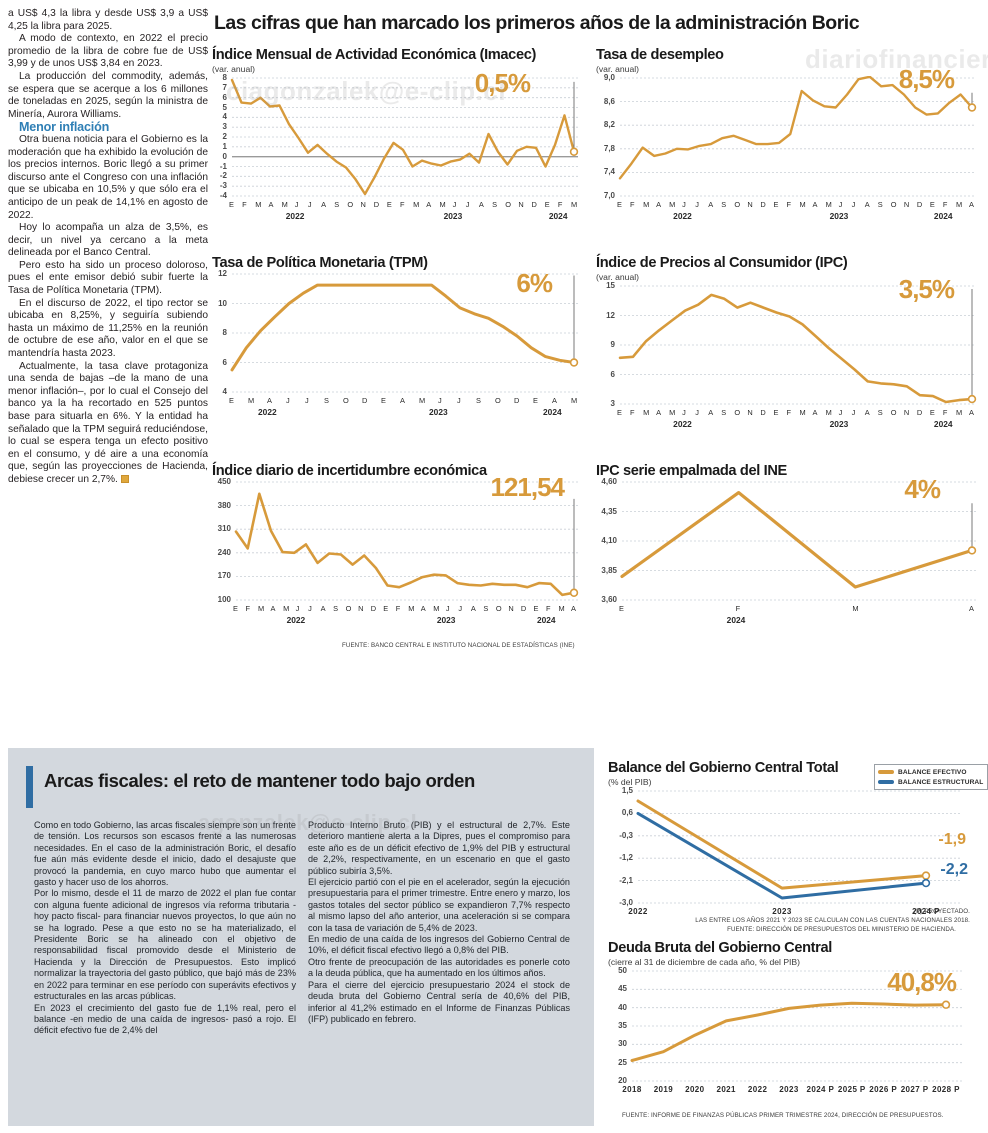  Describe the element at coordinates (622, 970) in the screenshot. I see `y-axis-tick: 50` at that location.